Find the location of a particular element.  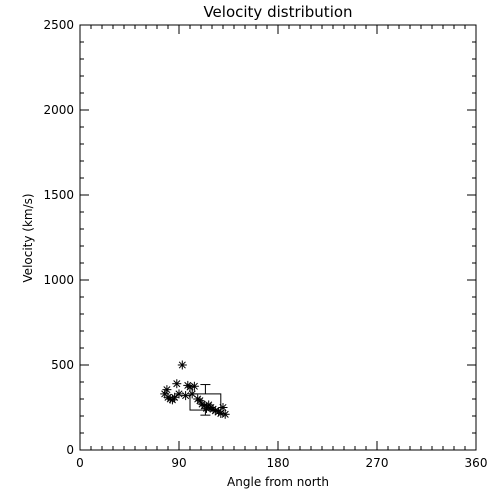

x-tick-label: 360 is located at coordinates (476, 463).